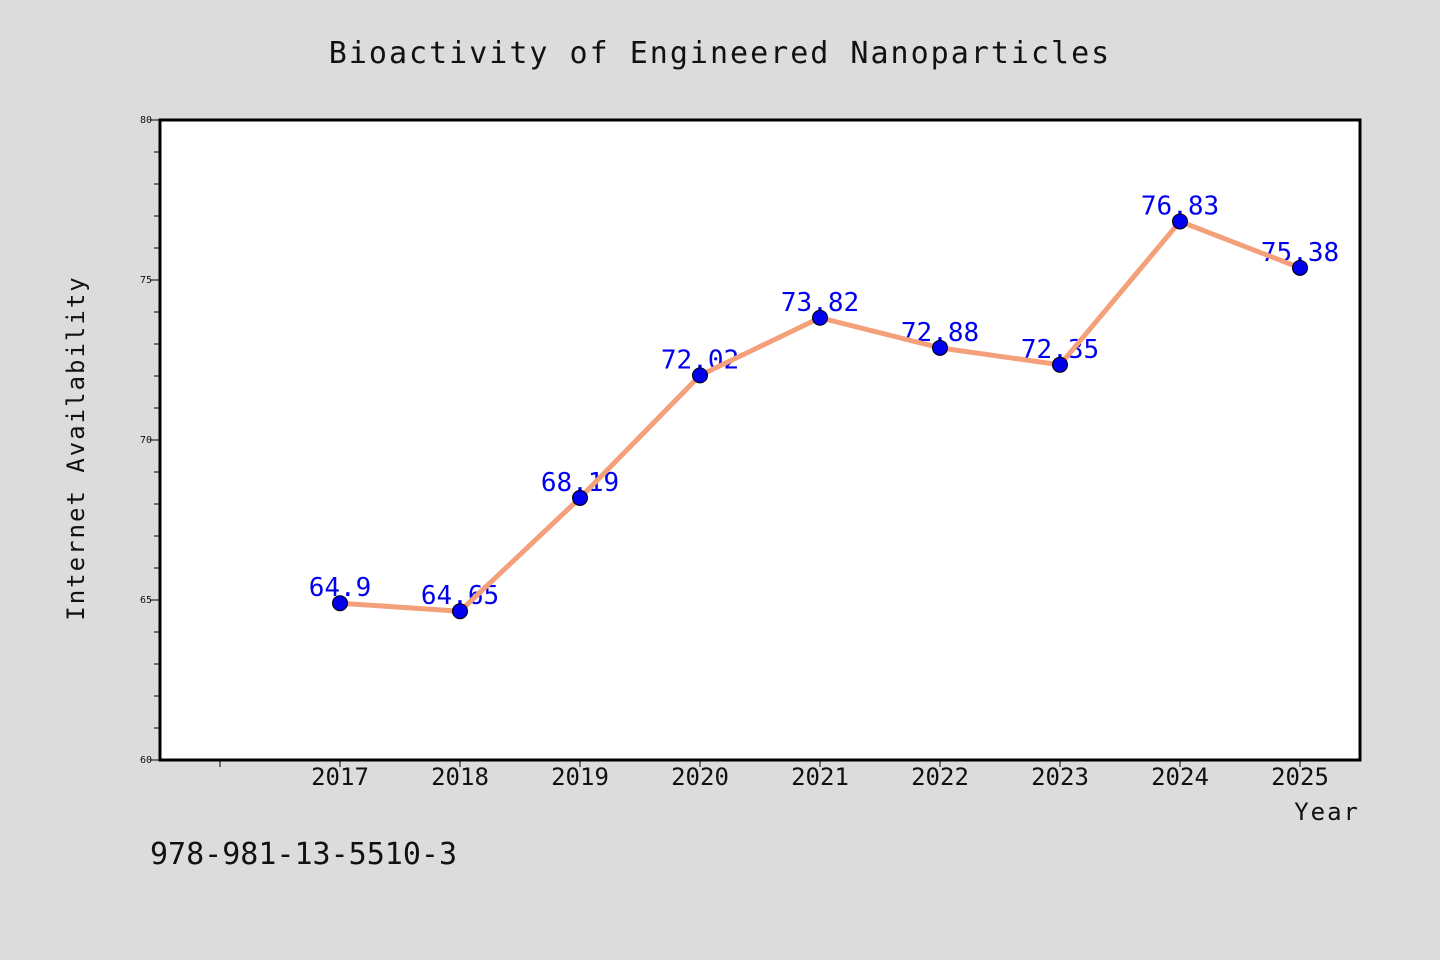 The width and height of the screenshot is (1440, 960). What do you see at coordinates (720, 53) in the screenshot?
I see `chart-title: Bioactivity of Engineered Nanoparticles` at bounding box center [720, 53].